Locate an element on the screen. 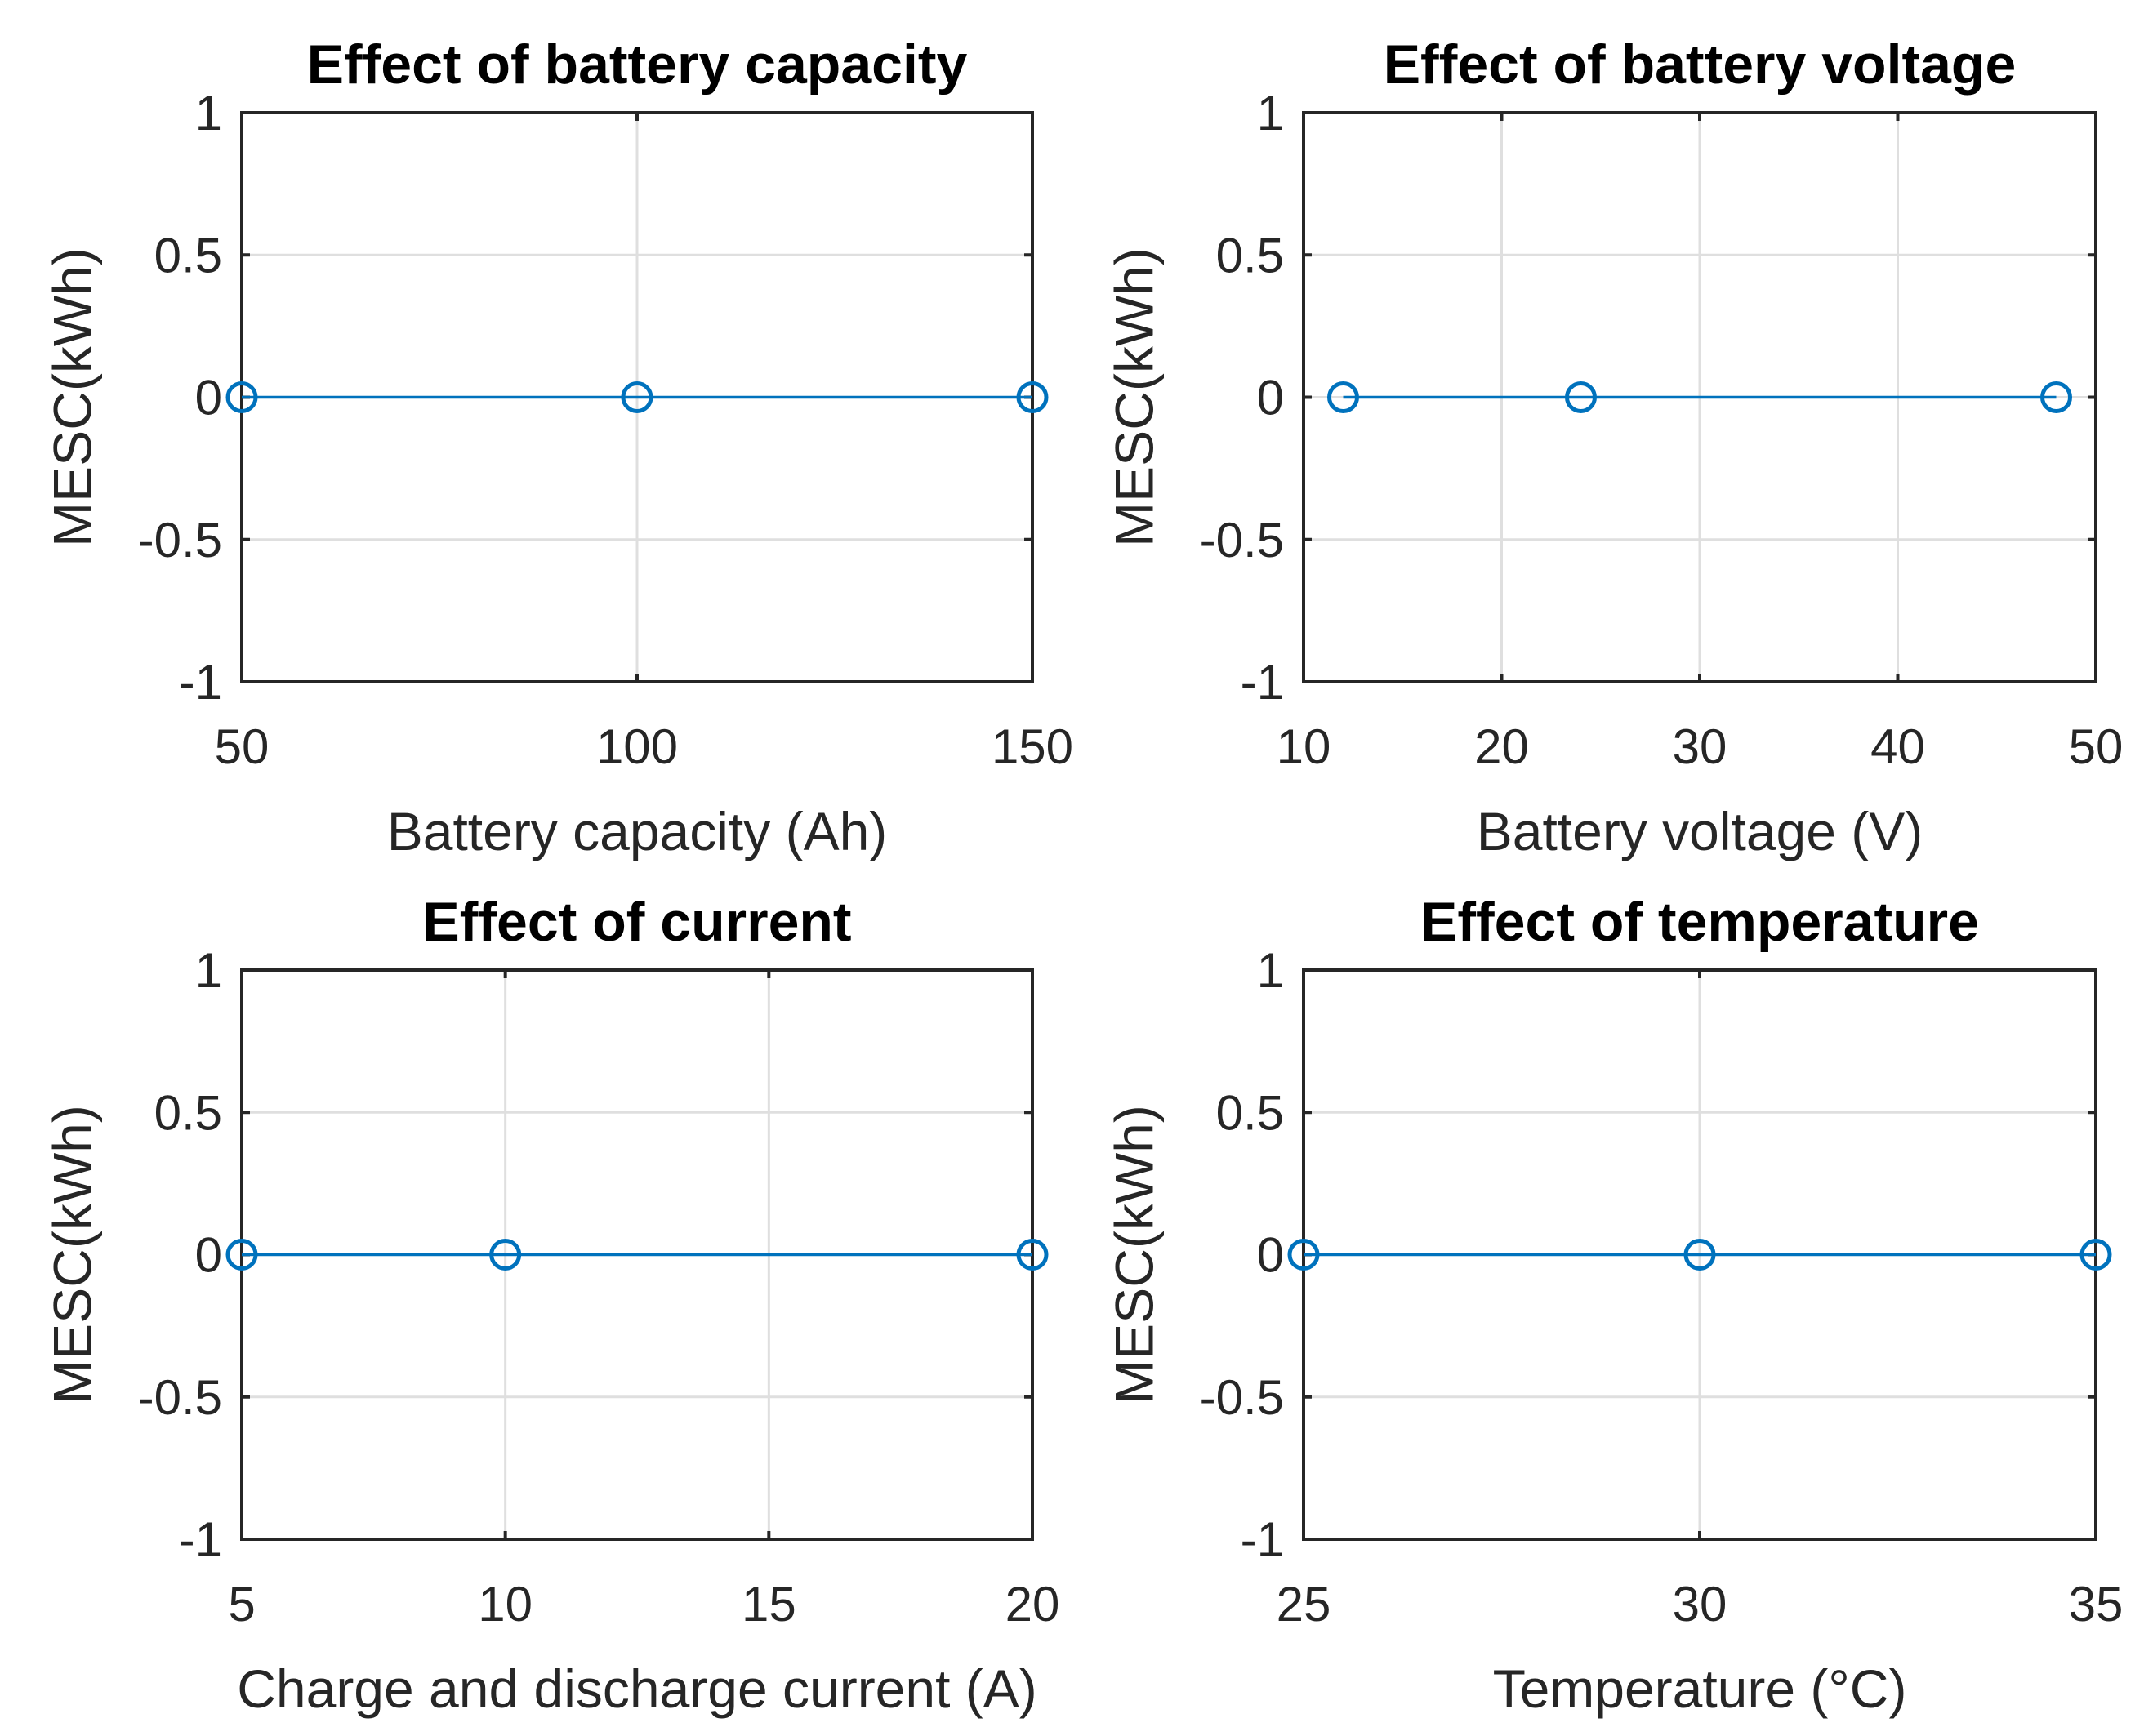  temperature-y-tick-label: 0 is located at coordinates (1270, 1256).